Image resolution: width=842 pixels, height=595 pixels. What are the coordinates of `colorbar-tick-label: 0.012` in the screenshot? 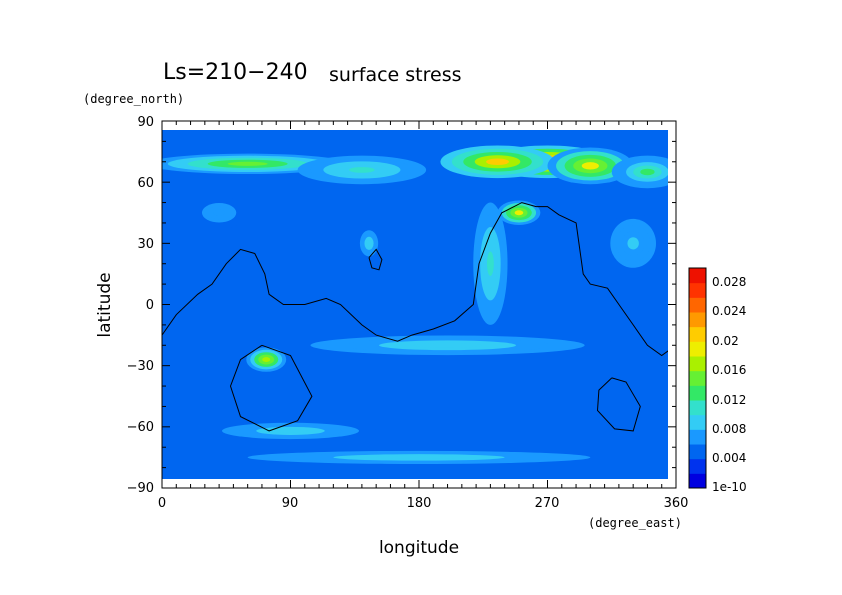 It's located at (729, 400).